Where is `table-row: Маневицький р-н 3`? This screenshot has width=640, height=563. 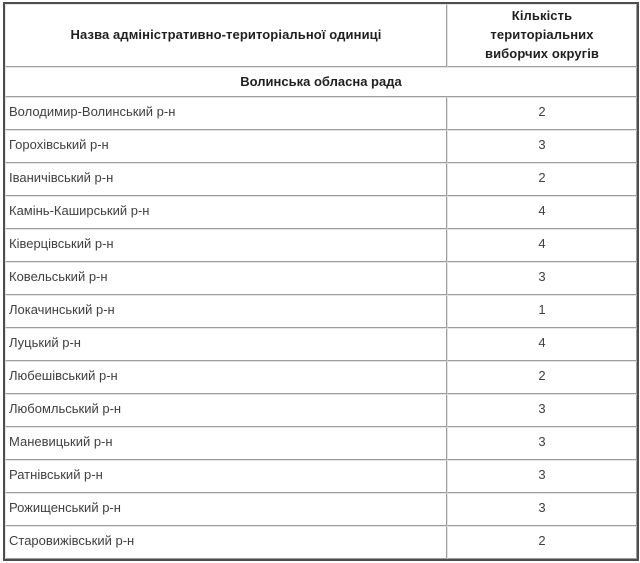
table-row: Маневицький р-н 3 is located at coordinates (321, 443).